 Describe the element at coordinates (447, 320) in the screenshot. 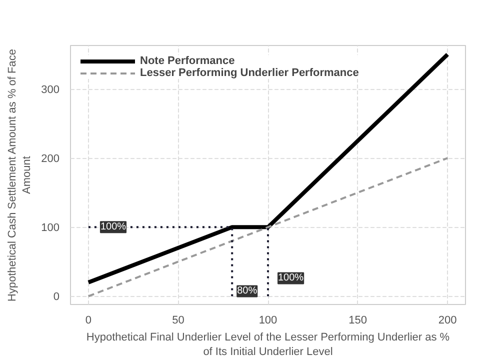

I see `x-tick-label: 200` at that location.